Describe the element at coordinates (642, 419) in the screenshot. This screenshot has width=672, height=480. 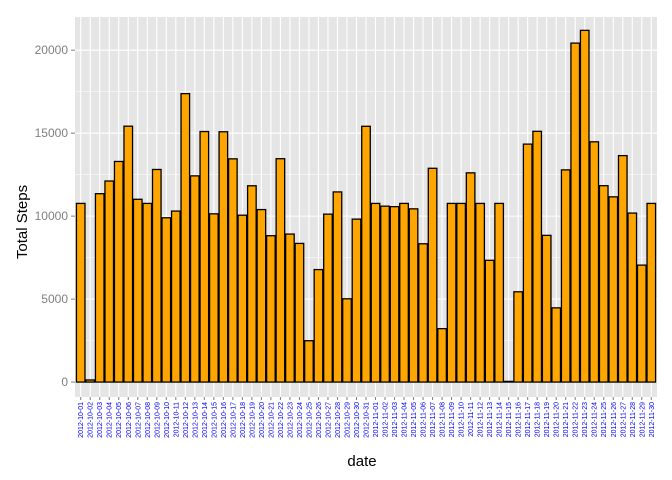
I see `x-tick-label: 2012-11-29` at that location.